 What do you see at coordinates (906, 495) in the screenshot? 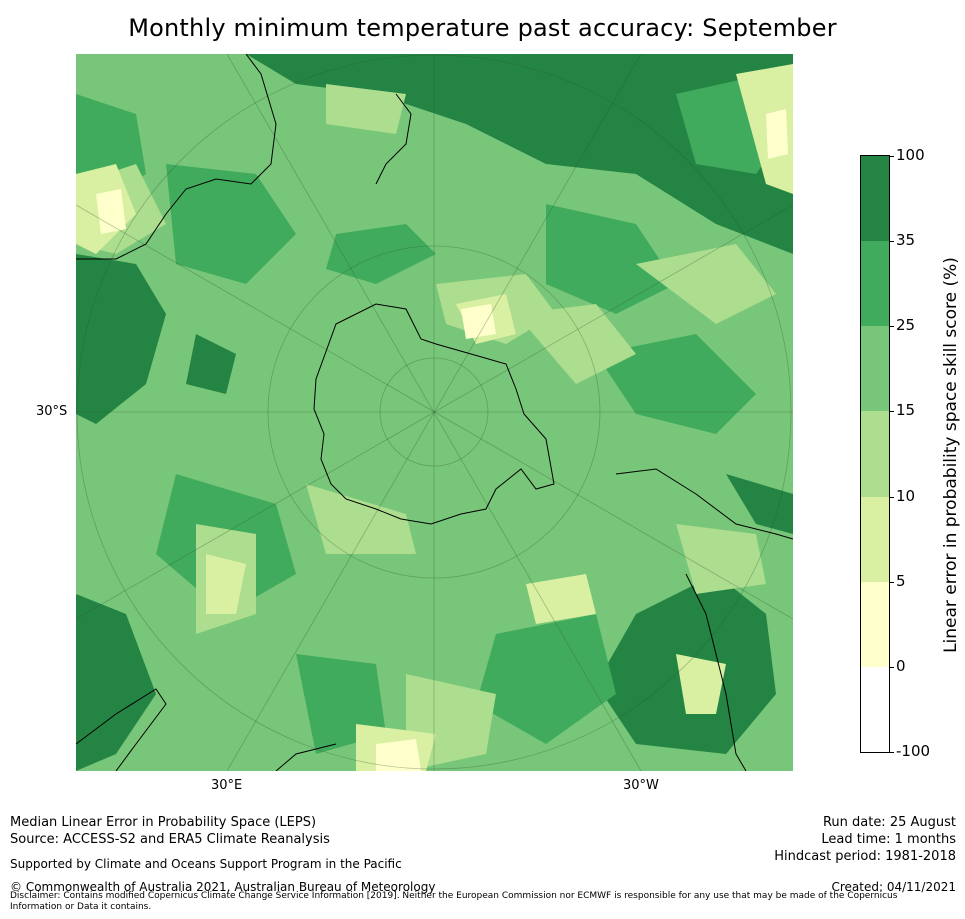
I see `colorbar-tick-label: 10` at bounding box center [906, 495].